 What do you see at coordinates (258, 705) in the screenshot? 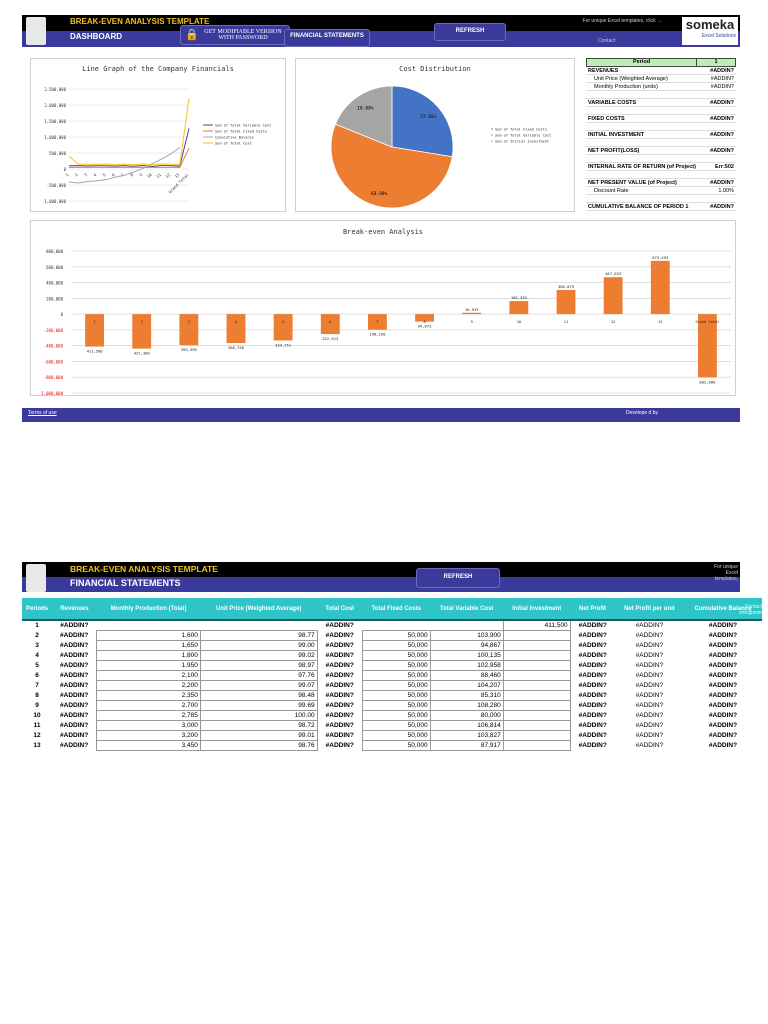
I see `table-cell: 99.69` at bounding box center [258, 705].